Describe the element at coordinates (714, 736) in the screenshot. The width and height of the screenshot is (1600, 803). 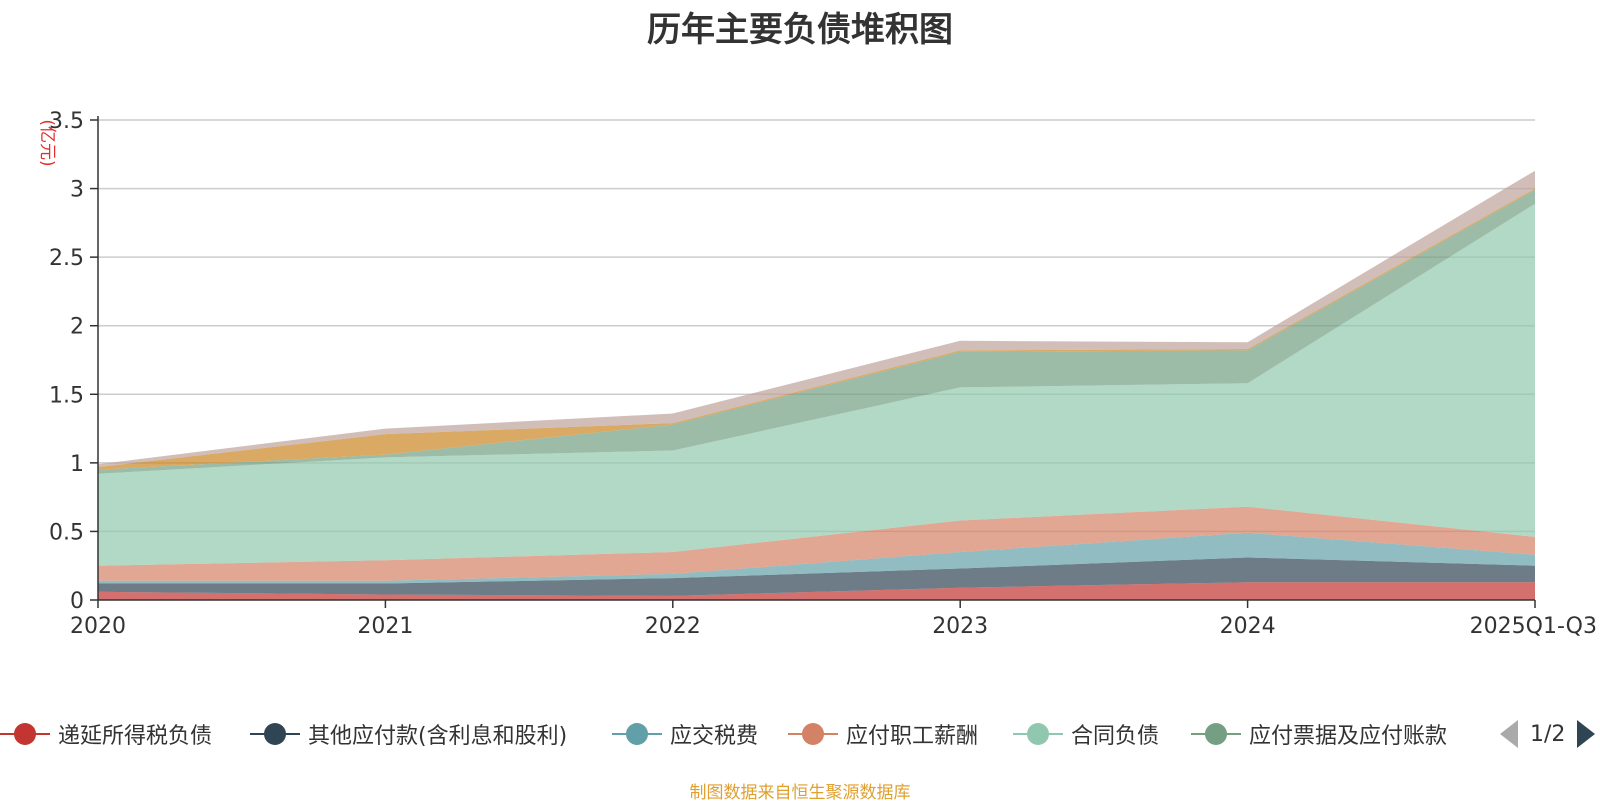
I see `legend-label: 应交税费` at that location.